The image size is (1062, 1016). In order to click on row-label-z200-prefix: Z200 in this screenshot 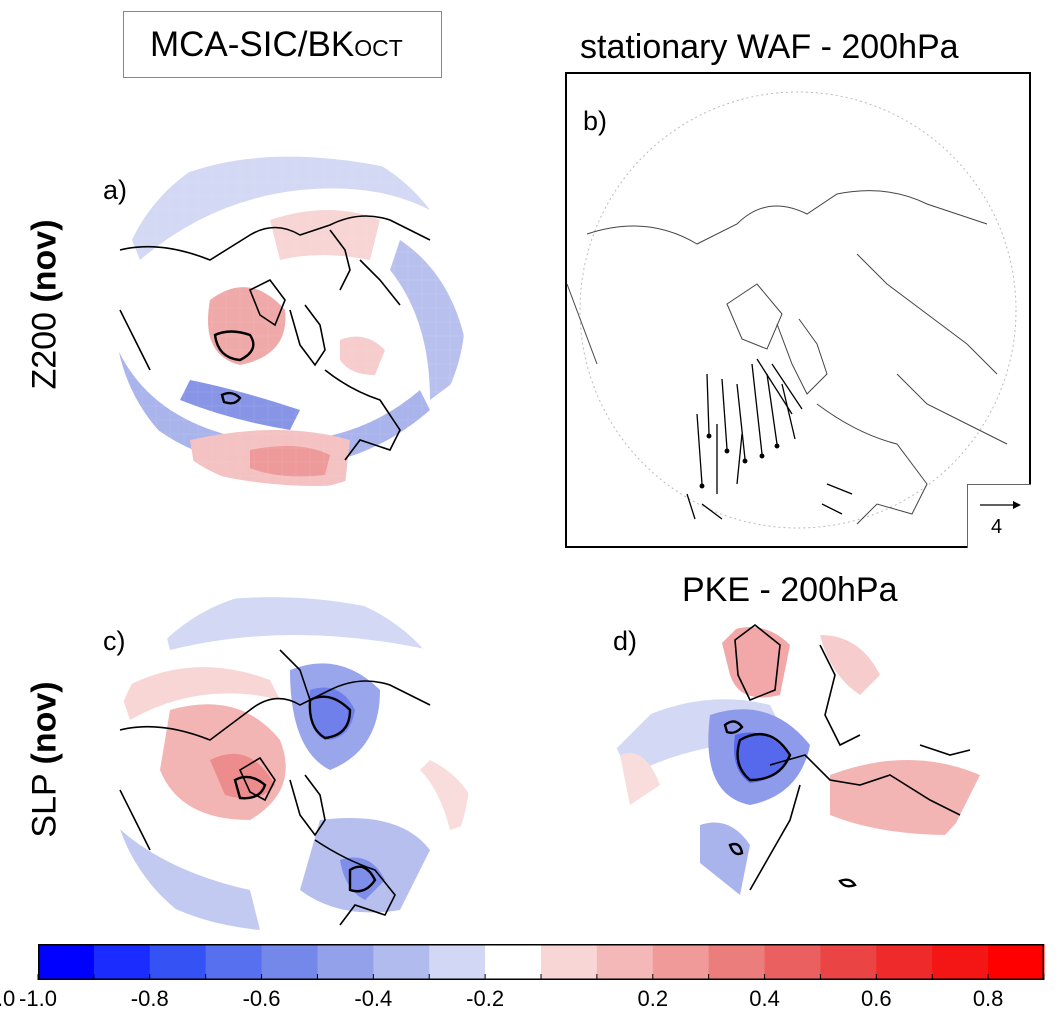, I will do `click(44, 346)`.